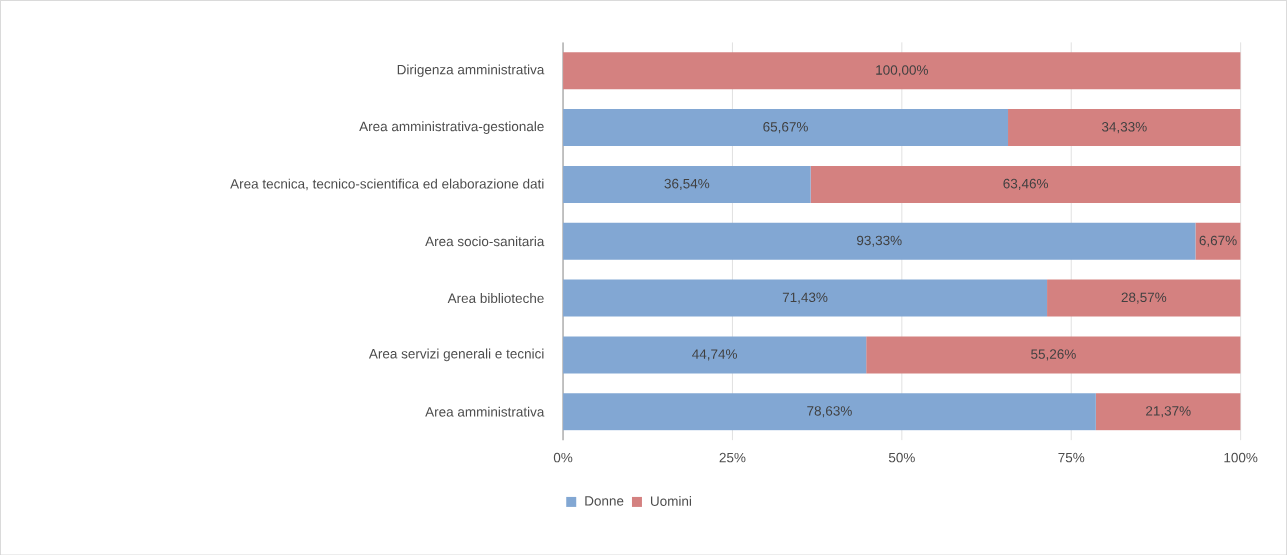 The image size is (1287, 555). I want to click on data-label: 65,67%, so click(785, 127).